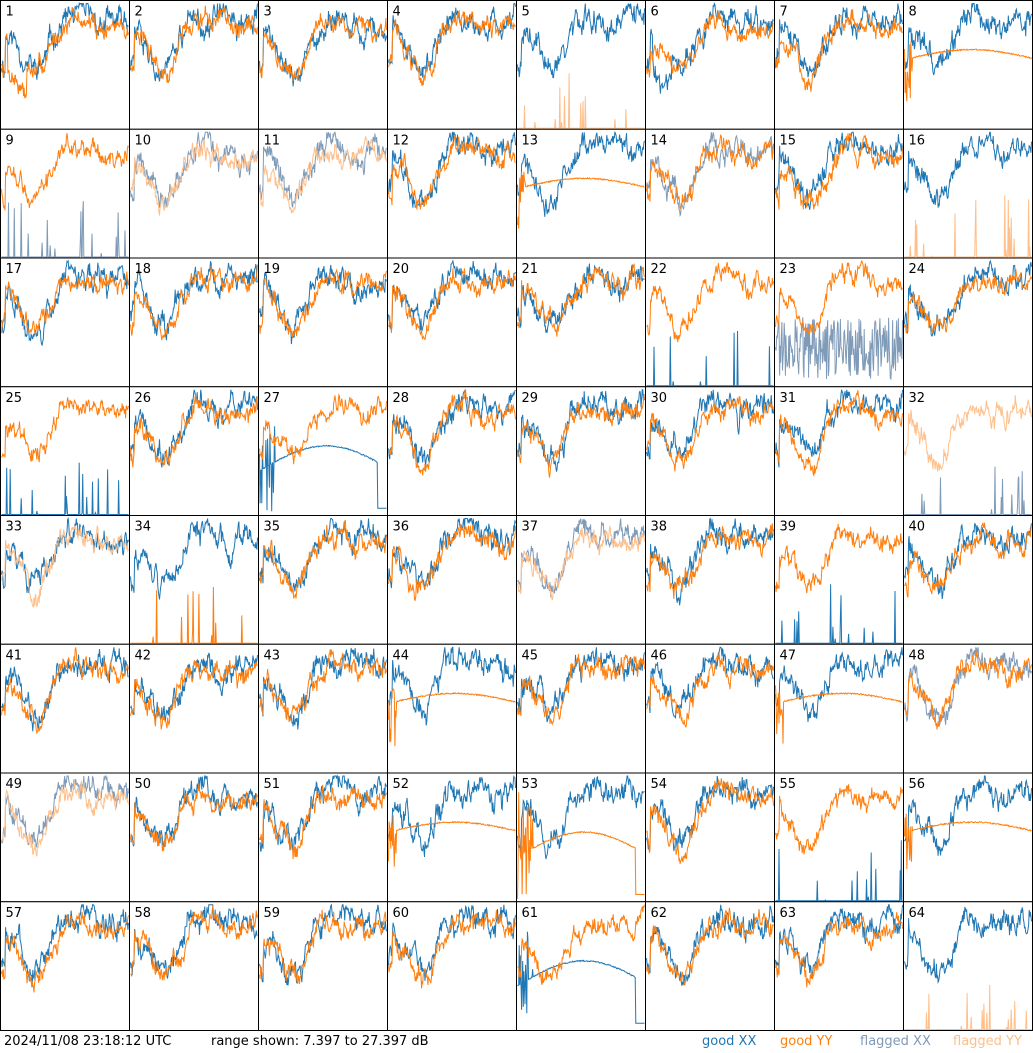 The height and width of the screenshot is (1053, 1033). I want to click on panel-13: 13, so click(581, 193).